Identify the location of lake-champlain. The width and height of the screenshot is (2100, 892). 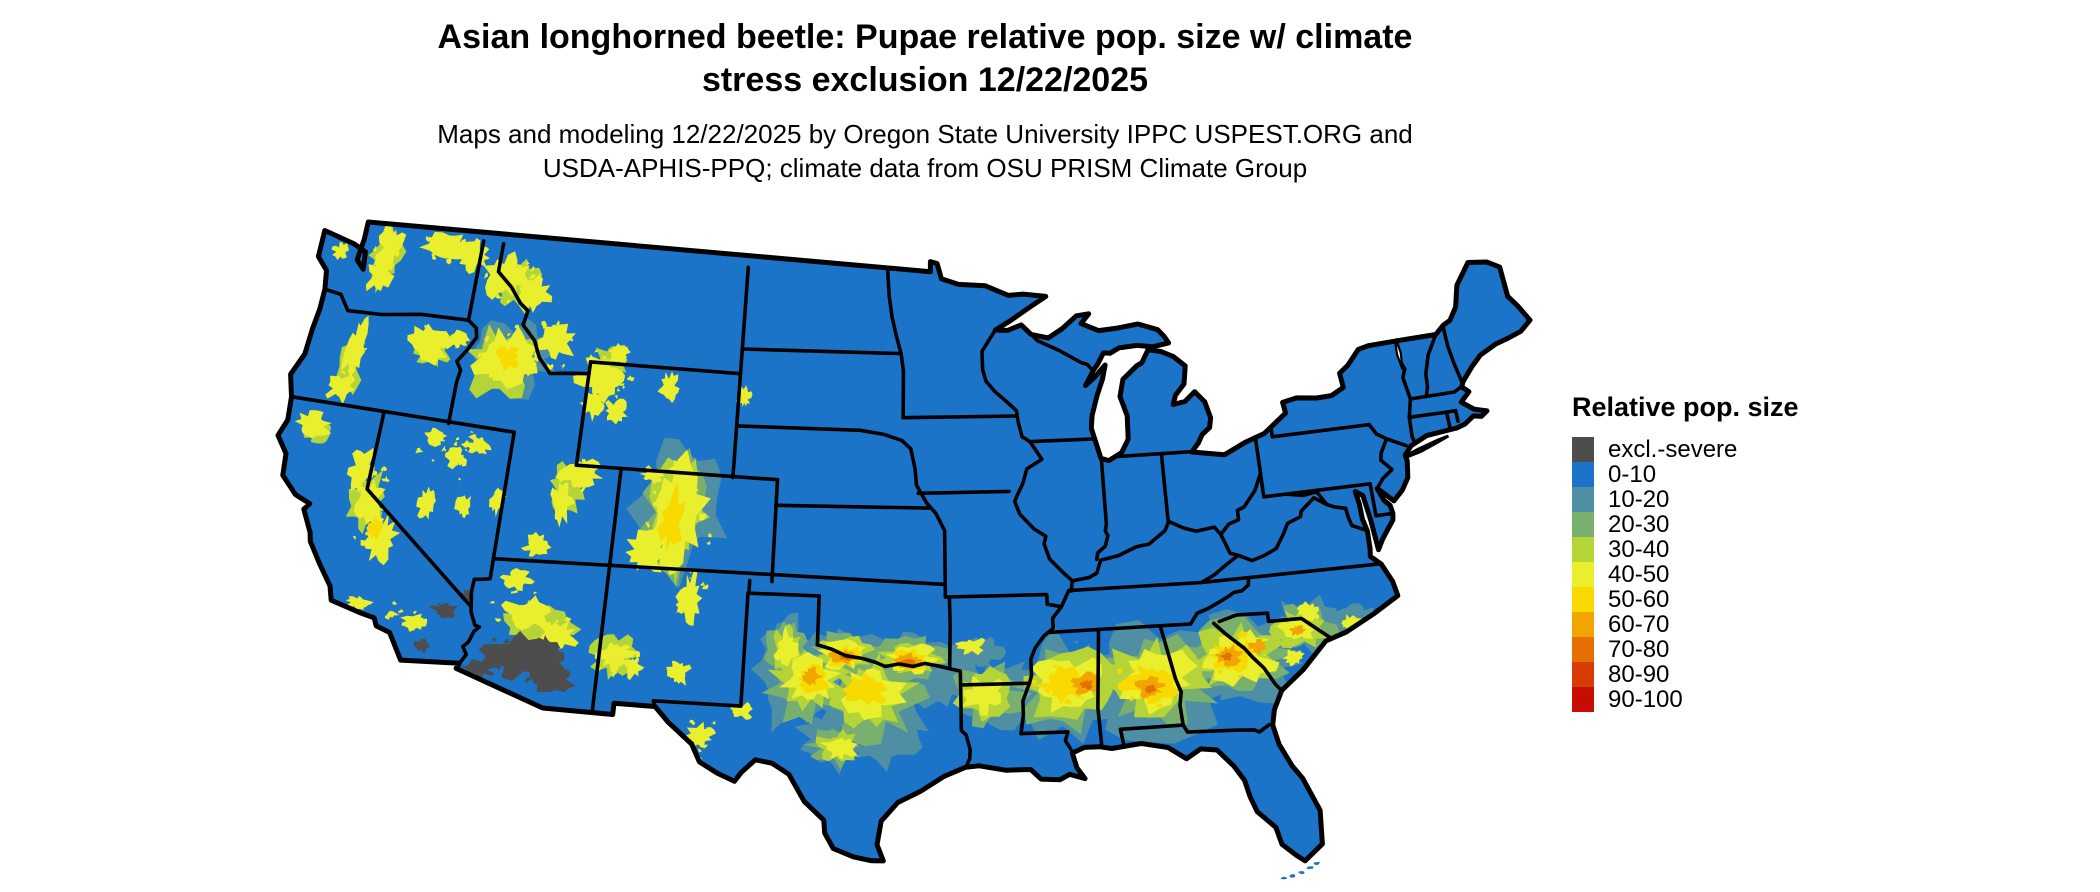
(1399, 353).